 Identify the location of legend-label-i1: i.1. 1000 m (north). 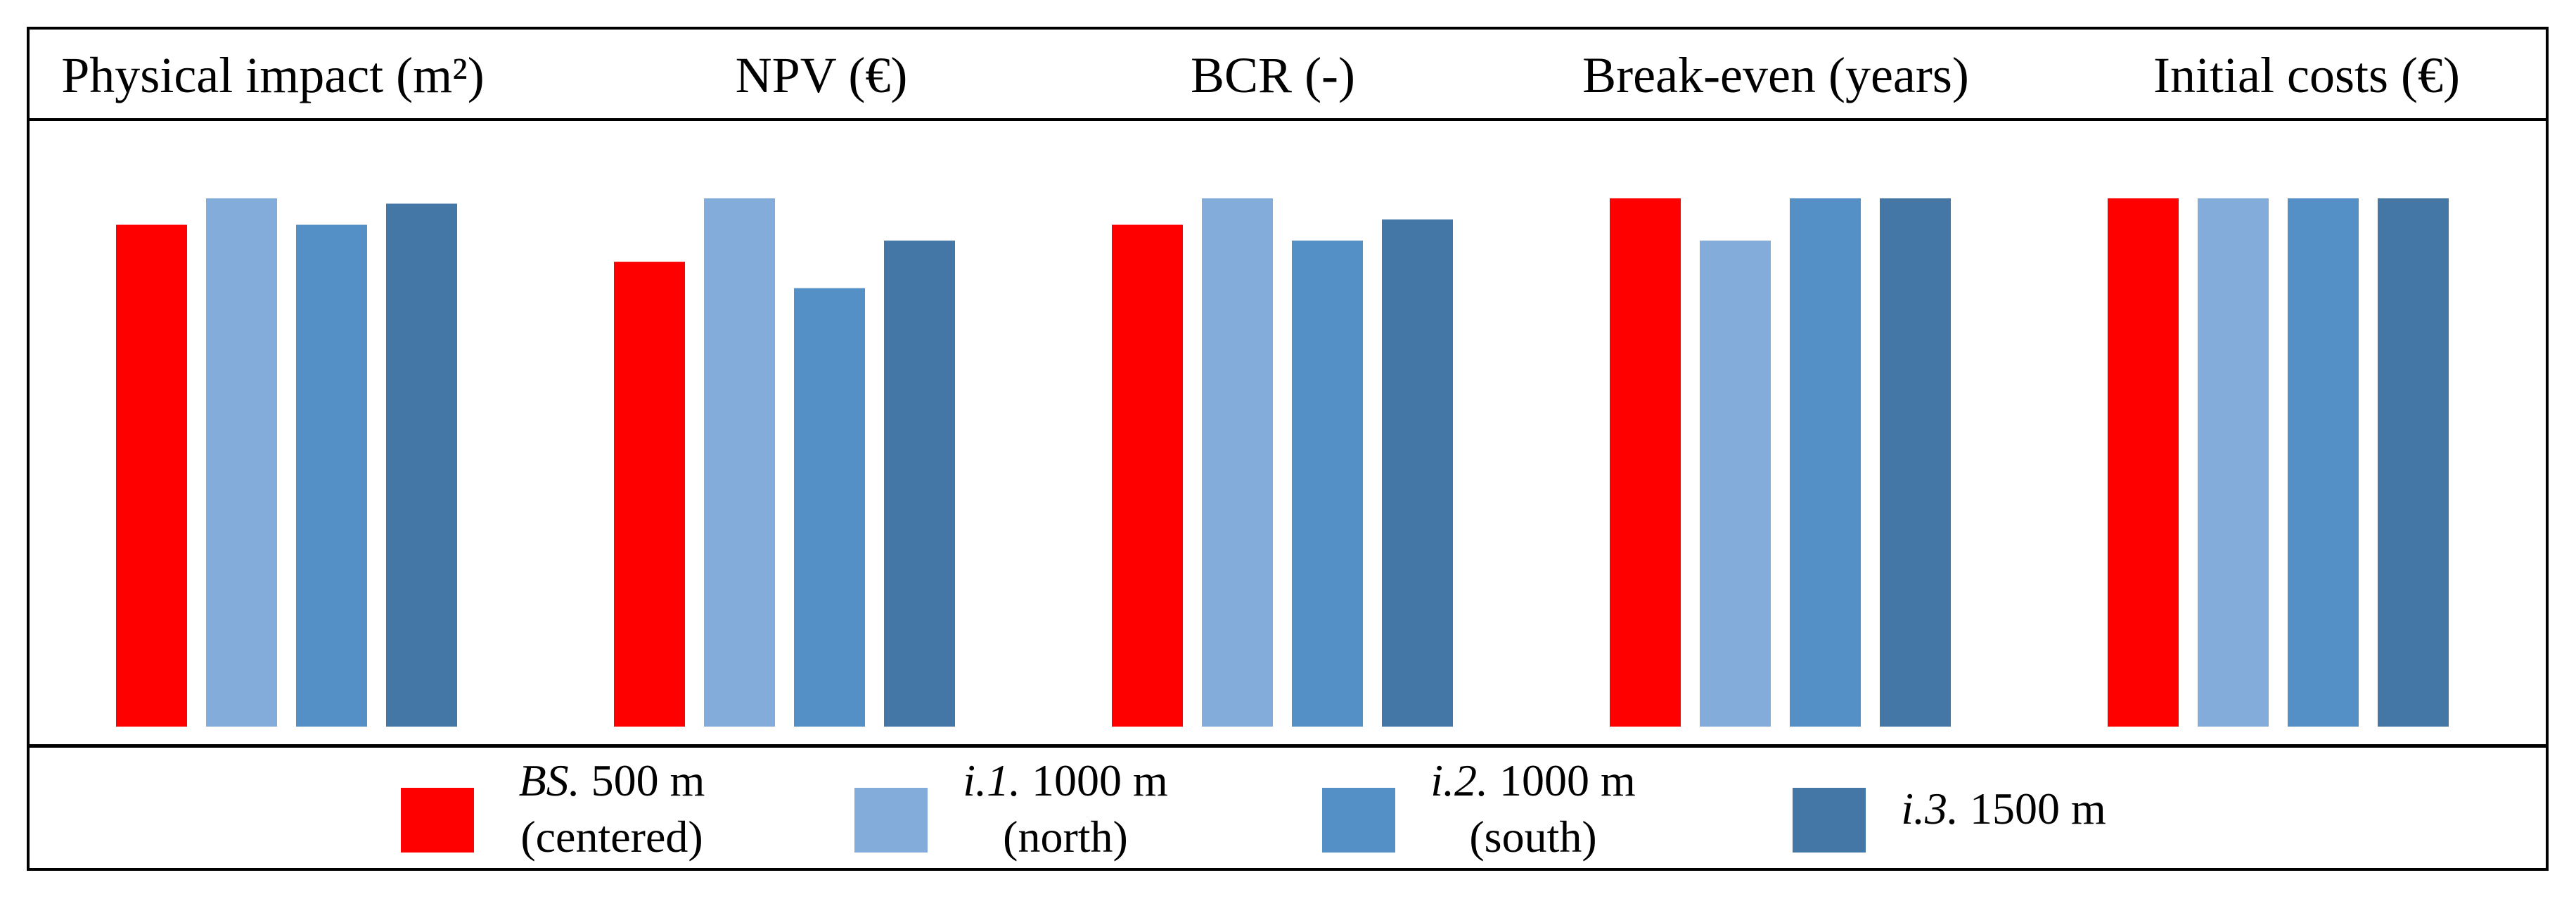
(1065, 809).